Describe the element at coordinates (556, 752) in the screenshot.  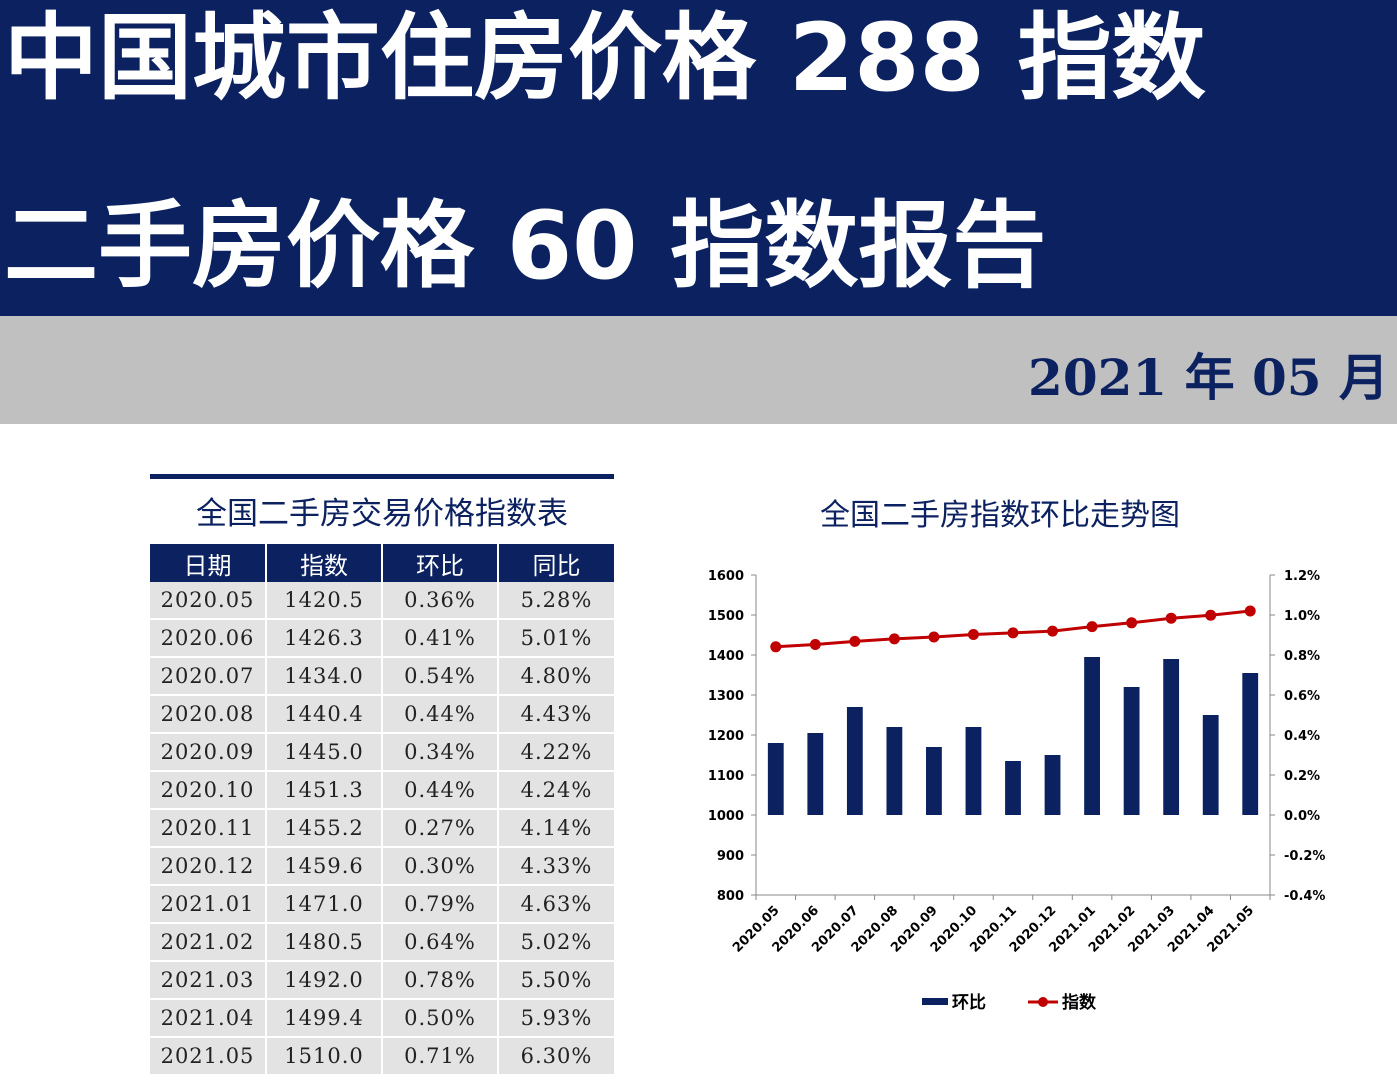
I see `cell-yoy: 4.22%` at that location.